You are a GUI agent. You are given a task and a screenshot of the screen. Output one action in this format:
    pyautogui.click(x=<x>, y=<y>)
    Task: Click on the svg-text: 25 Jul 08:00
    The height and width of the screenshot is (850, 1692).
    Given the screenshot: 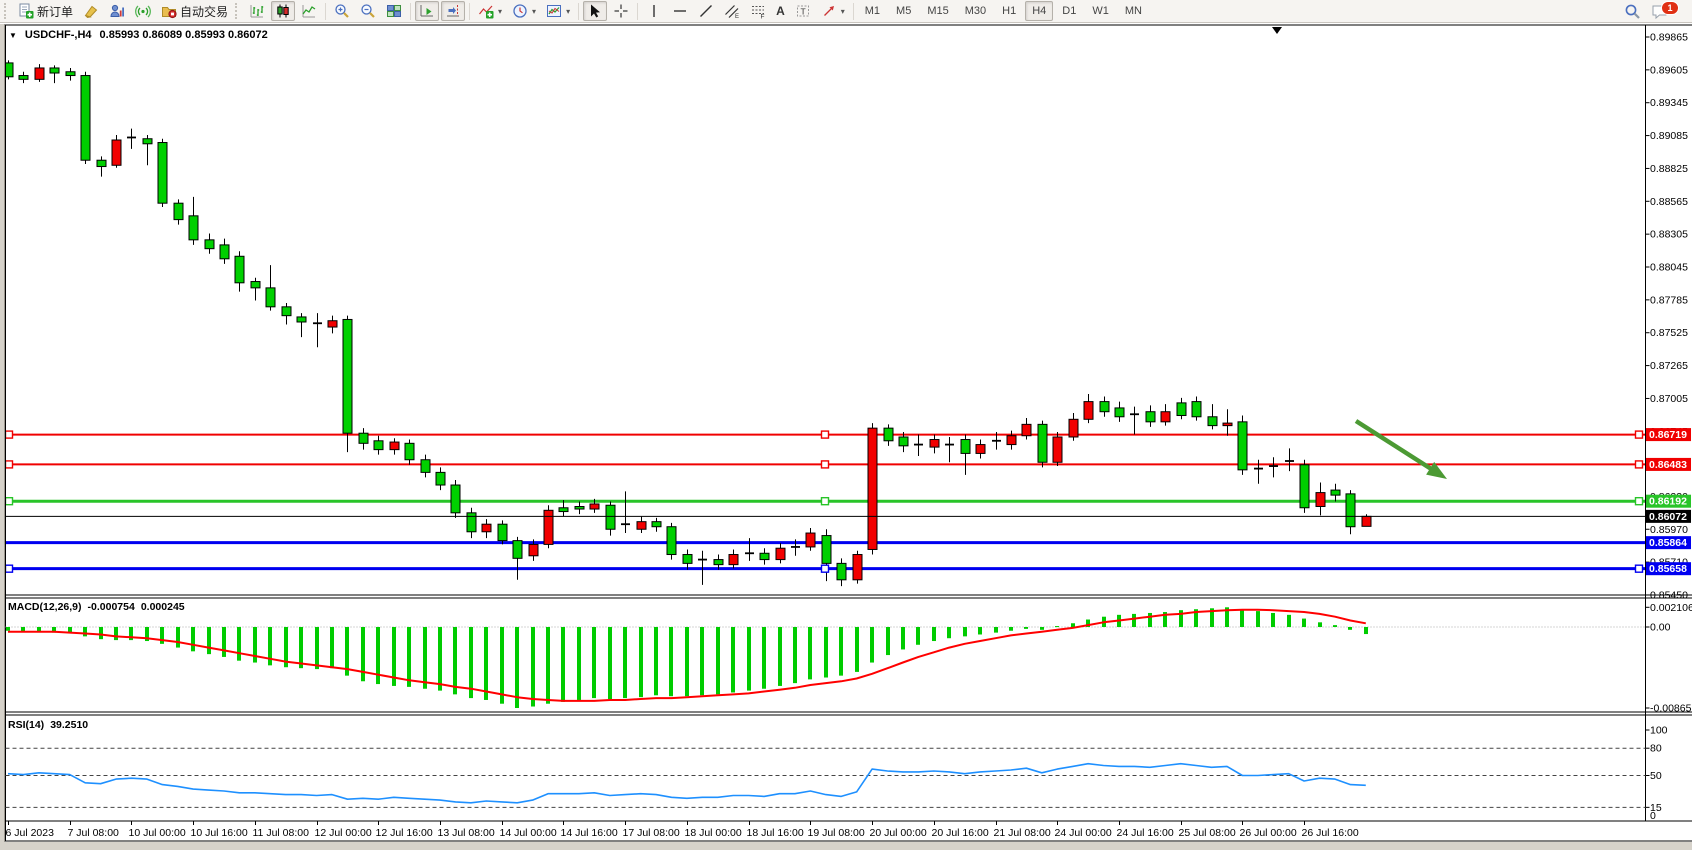 What is the action you would take?
    pyautogui.click(x=1207, y=833)
    